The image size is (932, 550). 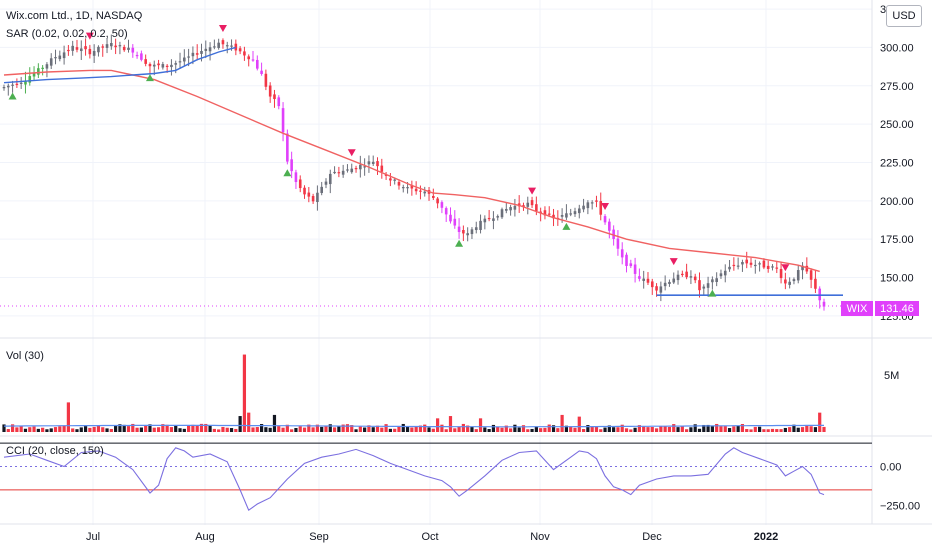 What do you see at coordinates (93, 537) in the screenshot?
I see `x-tick-label: Jul` at bounding box center [93, 537].